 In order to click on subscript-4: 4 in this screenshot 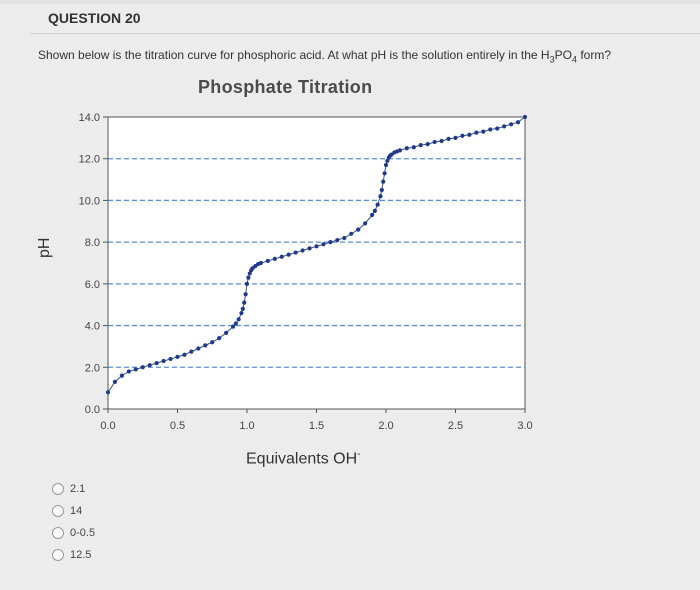, I will do `click(574, 59)`.